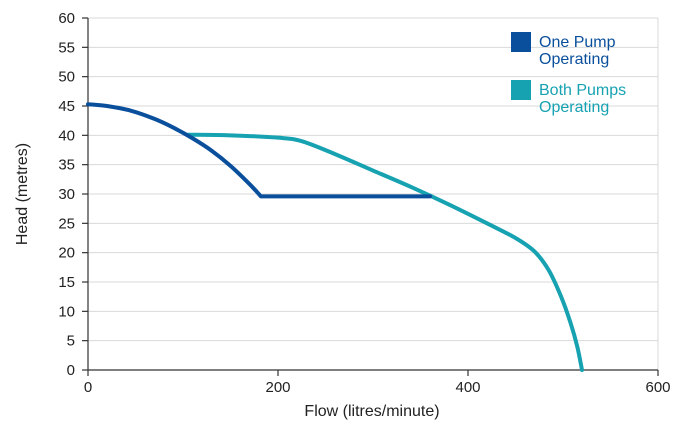 The height and width of the screenshot is (421, 691). What do you see at coordinates (582, 90) in the screenshot?
I see `legend-label-both-pumps-line-1: Both Pumps` at bounding box center [582, 90].